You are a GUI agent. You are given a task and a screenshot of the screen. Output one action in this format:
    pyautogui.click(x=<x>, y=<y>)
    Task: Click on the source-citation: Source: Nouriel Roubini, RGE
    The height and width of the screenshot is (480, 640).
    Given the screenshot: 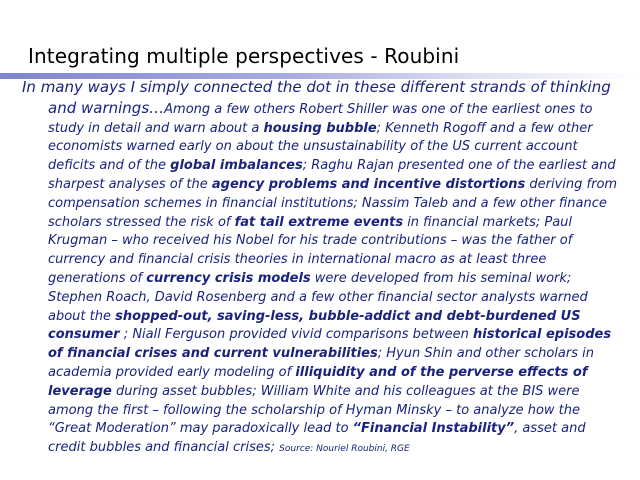 What is the action you would take?
    pyautogui.click(x=344, y=449)
    